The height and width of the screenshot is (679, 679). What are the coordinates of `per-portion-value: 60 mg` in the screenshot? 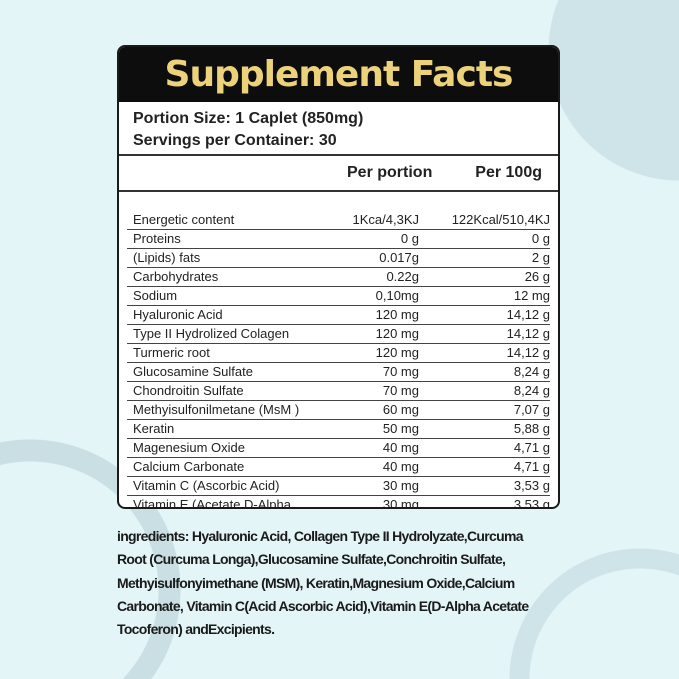 It's located at (400, 409).